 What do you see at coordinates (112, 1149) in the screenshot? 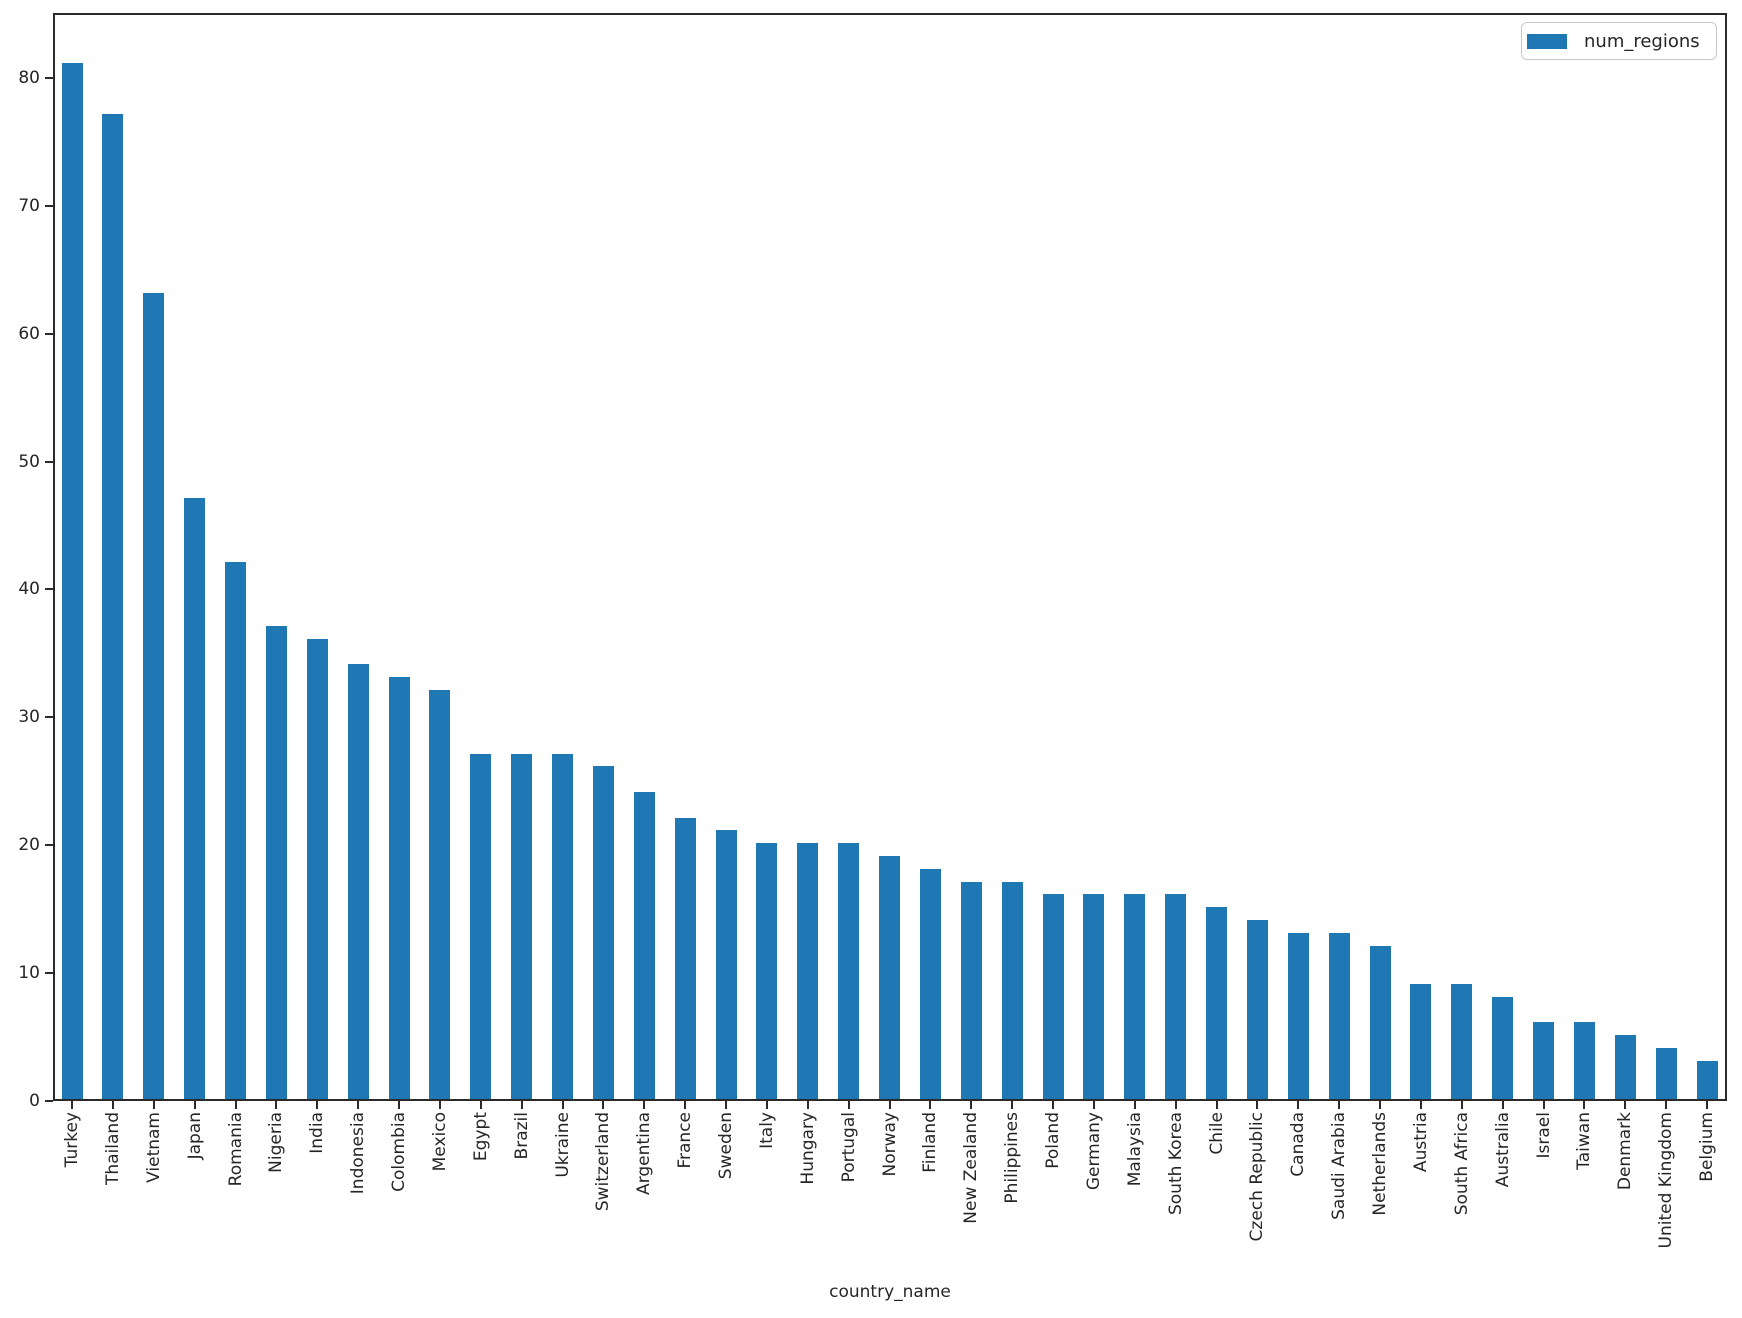
I see `x-tick-label-thailand: Thailand` at bounding box center [112, 1149].